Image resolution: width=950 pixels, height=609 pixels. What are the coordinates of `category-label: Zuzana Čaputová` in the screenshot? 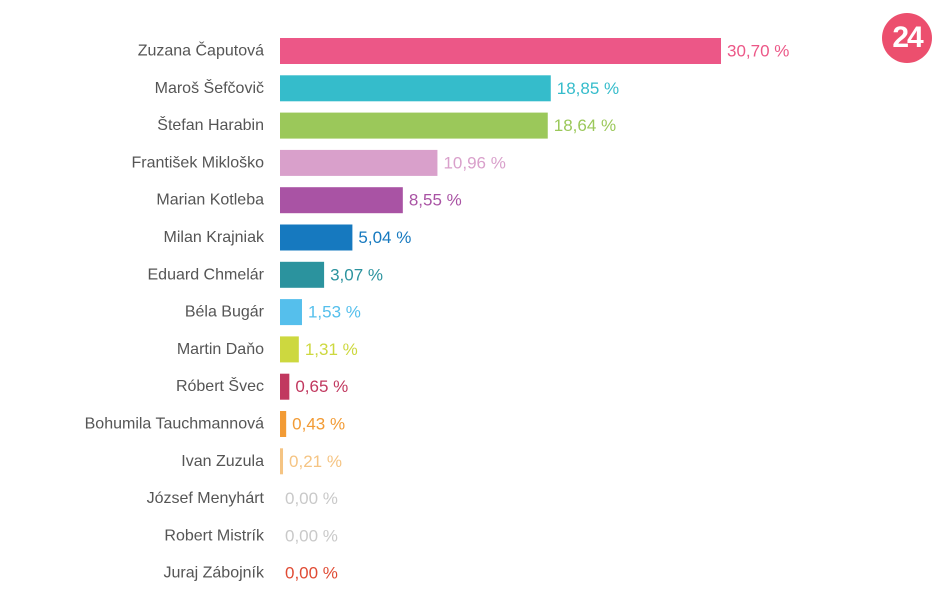 It's located at (201, 50).